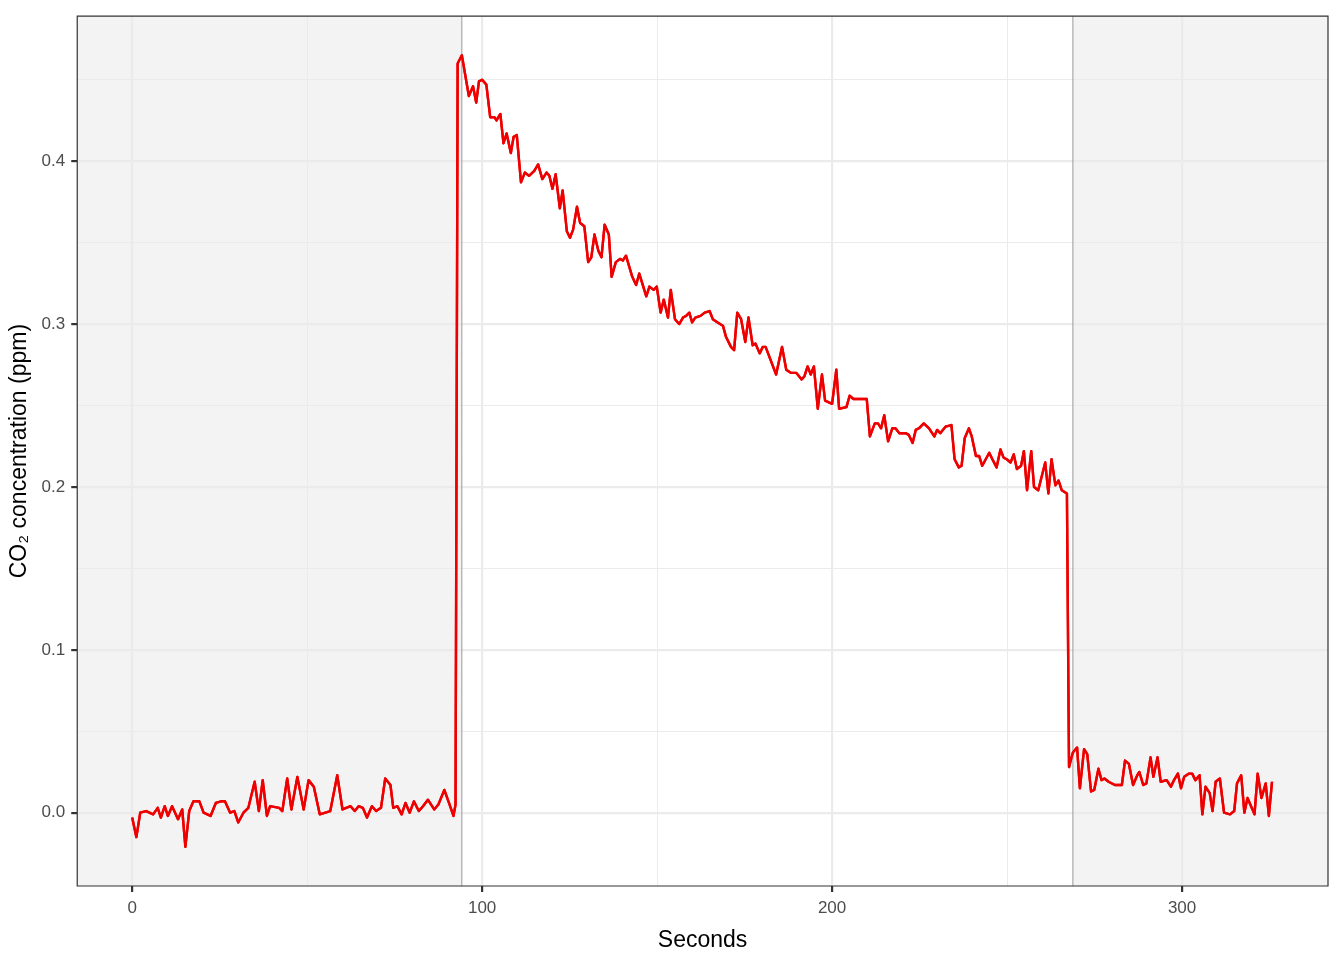 This screenshot has width=1344, height=960. Describe the element at coordinates (53, 649) in the screenshot. I see `y-tick-label: 0.1` at that location.